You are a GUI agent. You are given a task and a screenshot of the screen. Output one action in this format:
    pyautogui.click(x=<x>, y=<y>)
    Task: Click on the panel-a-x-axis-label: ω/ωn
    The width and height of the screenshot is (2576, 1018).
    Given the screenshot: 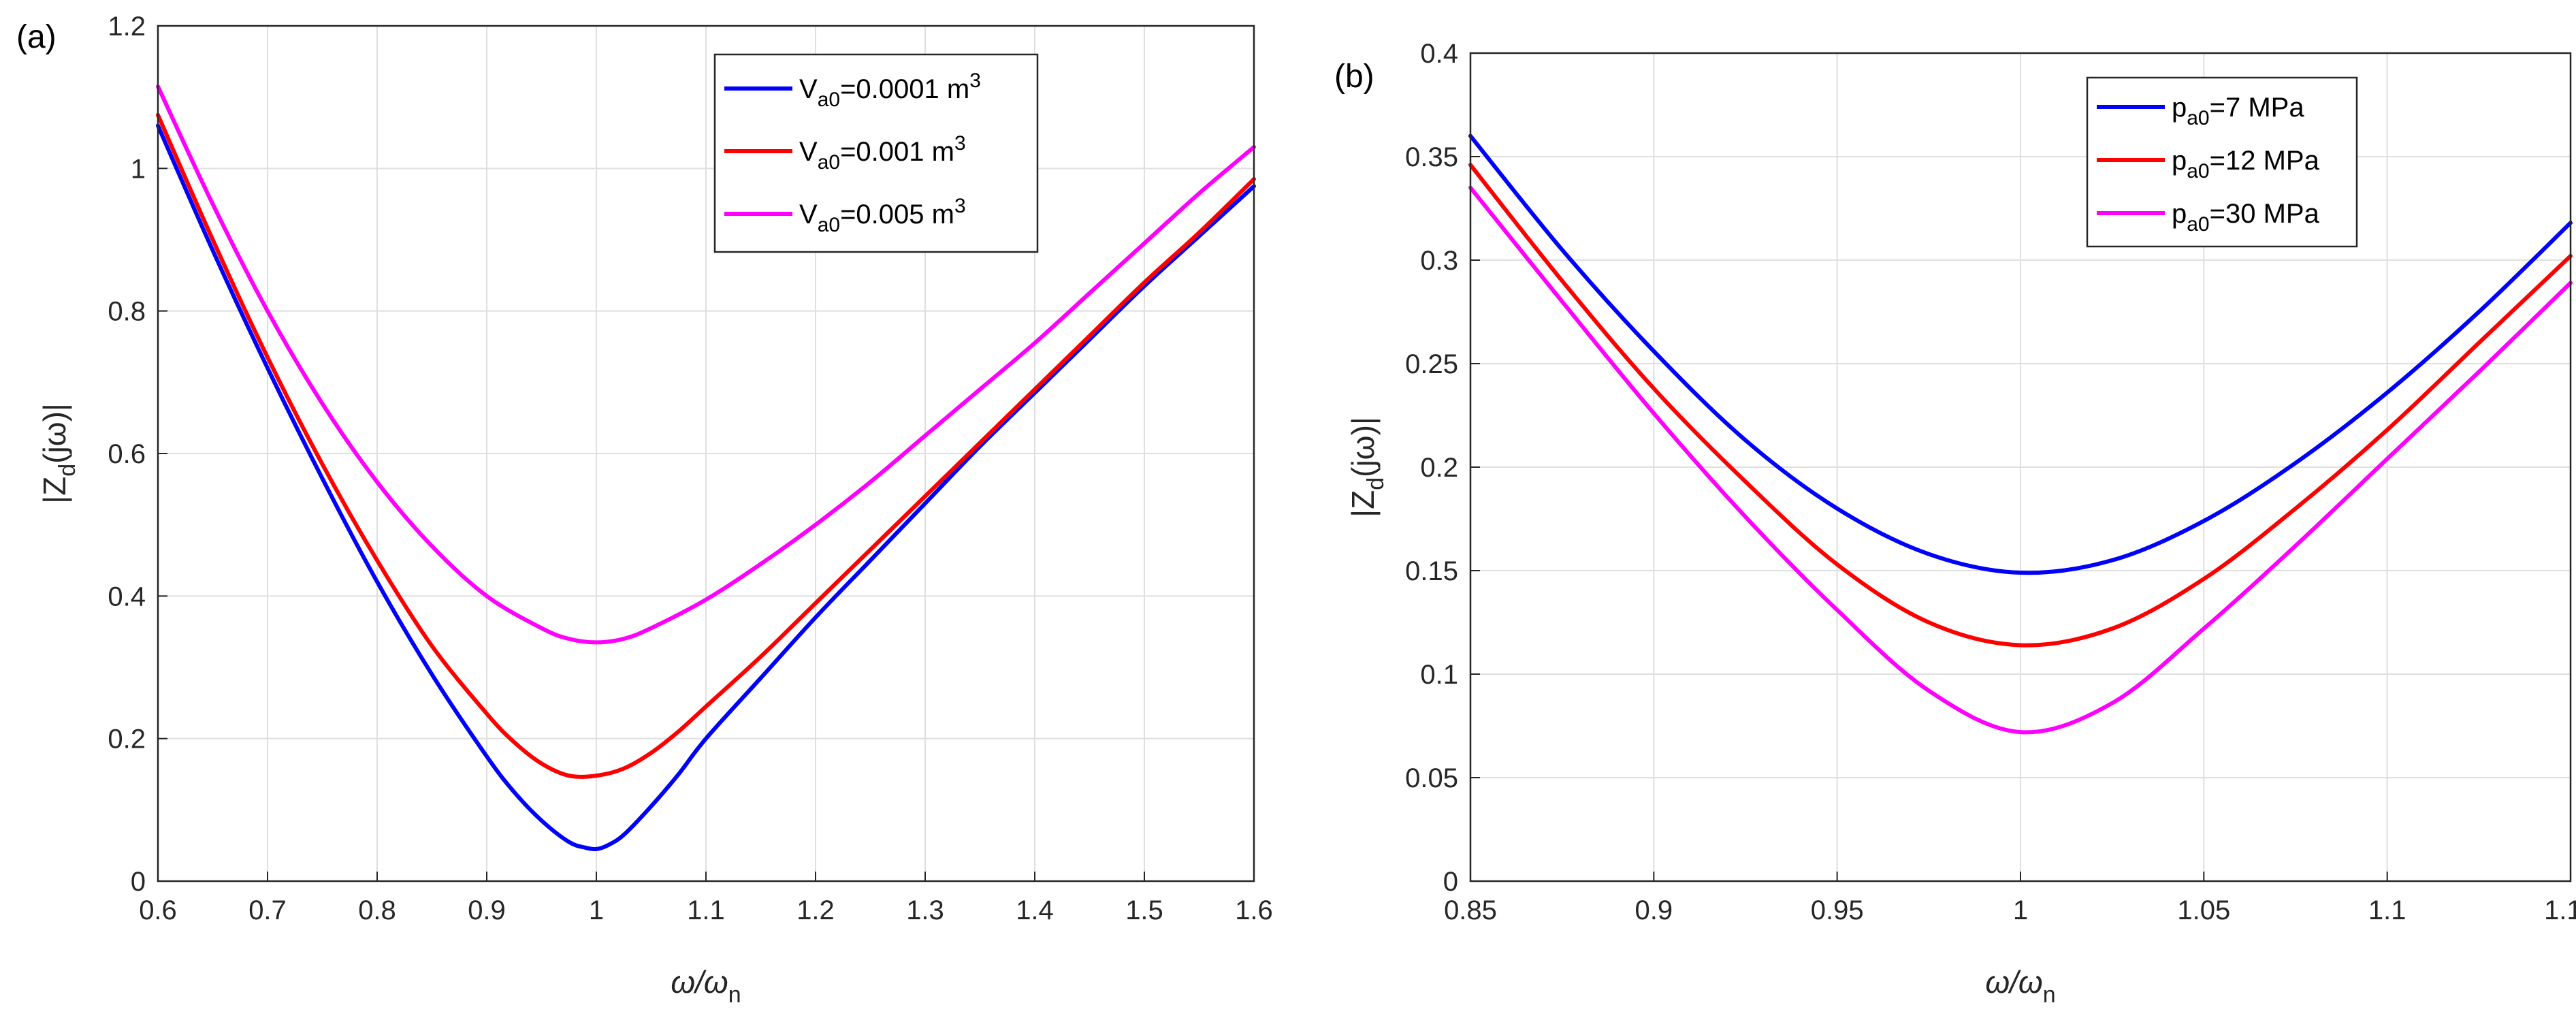 What is the action you would take?
    pyautogui.click(x=706, y=986)
    